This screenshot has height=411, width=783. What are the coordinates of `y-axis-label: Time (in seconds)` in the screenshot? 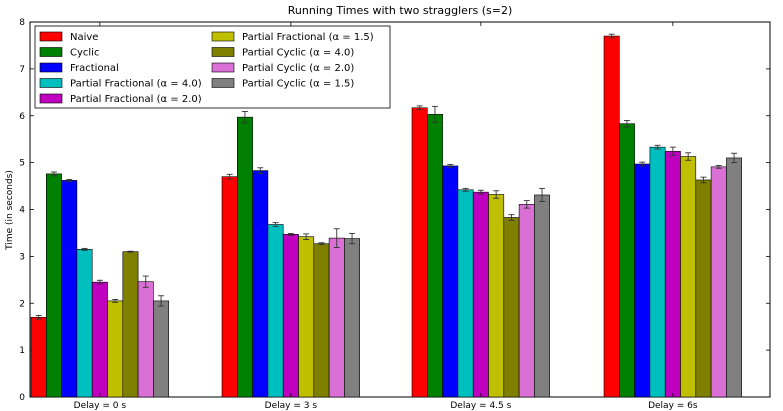 It's located at (10, 210).